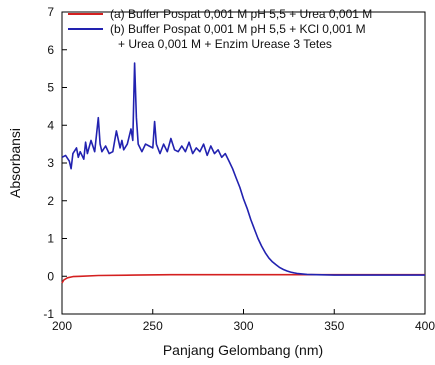 The image size is (435, 365). What do you see at coordinates (153, 326) in the screenshot?
I see `x-tick-label: 250` at bounding box center [153, 326].